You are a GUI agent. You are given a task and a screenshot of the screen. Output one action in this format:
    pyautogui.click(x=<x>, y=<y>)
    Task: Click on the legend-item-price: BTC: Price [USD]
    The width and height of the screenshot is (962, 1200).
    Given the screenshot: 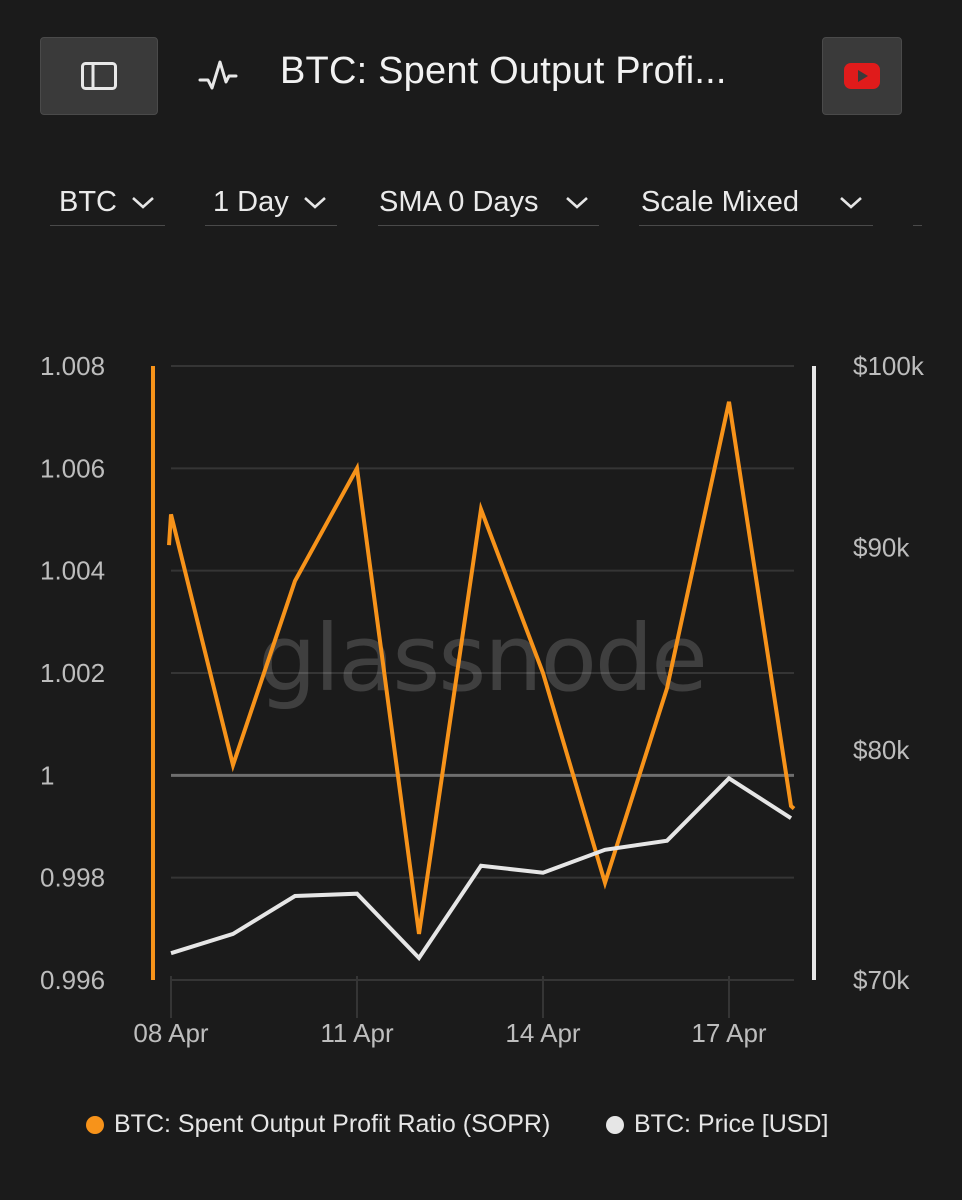 What is the action you would take?
    pyautogui.click(x=717, y=1124)
    